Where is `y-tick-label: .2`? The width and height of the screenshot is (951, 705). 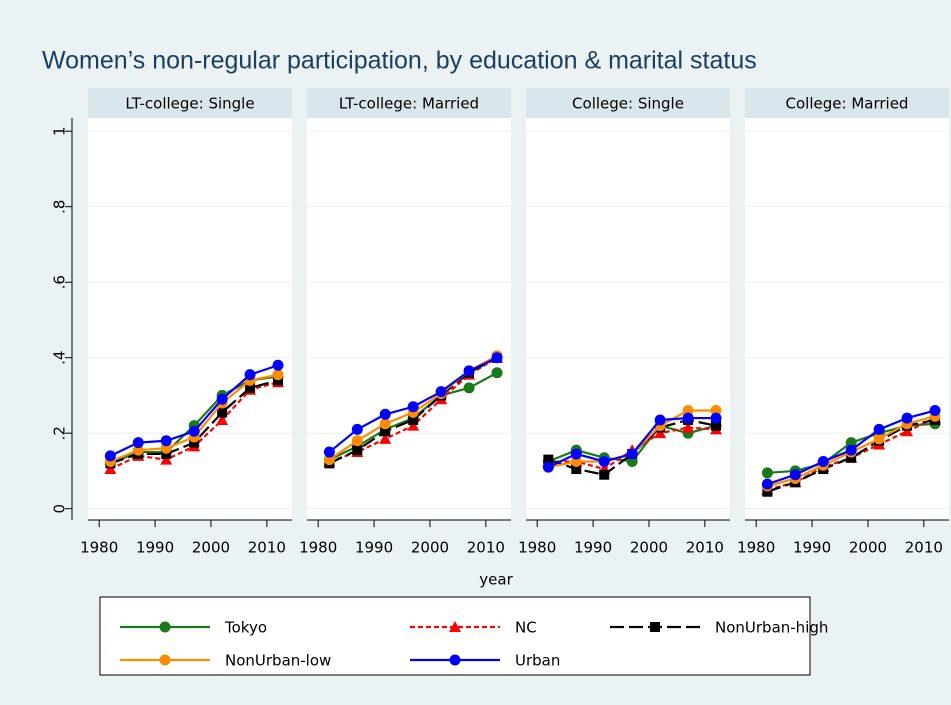
y-tick-label: .2 is located at coordinates (60, 433).